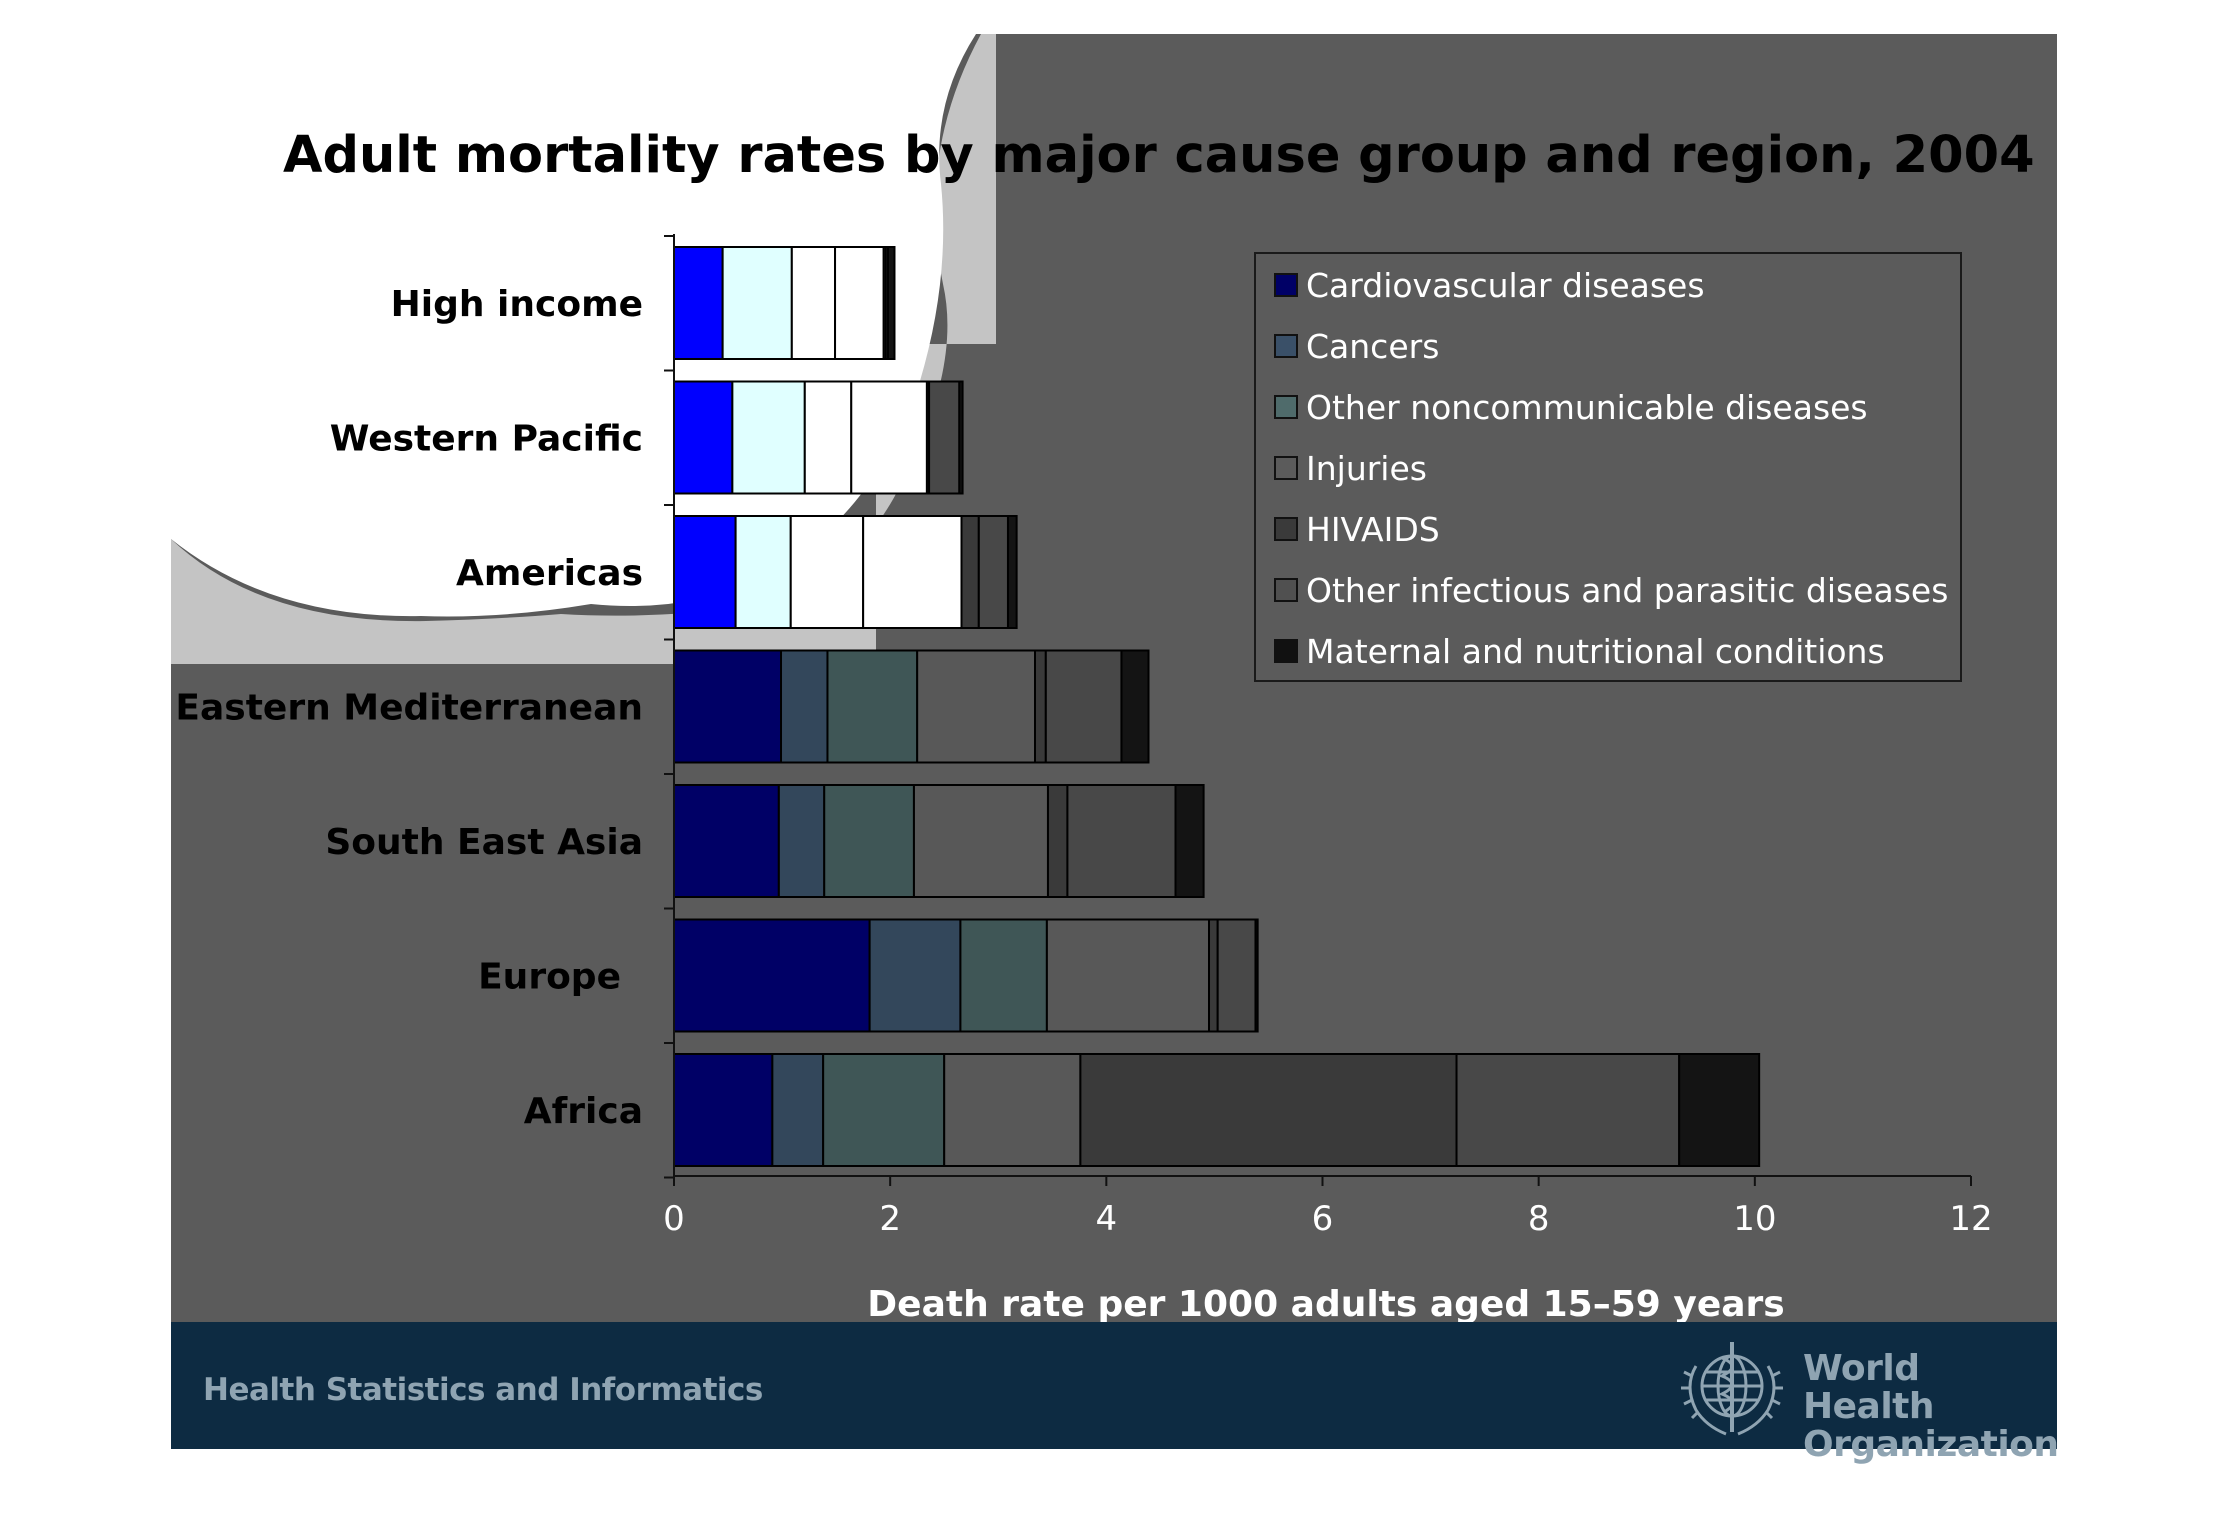 The width and height of the screenshot is (2216, 1530). What do you see at coordinates (1732, 1389) in the screenshot?
I see `who-emblem-icon` at bounding box center [1732, 1389].